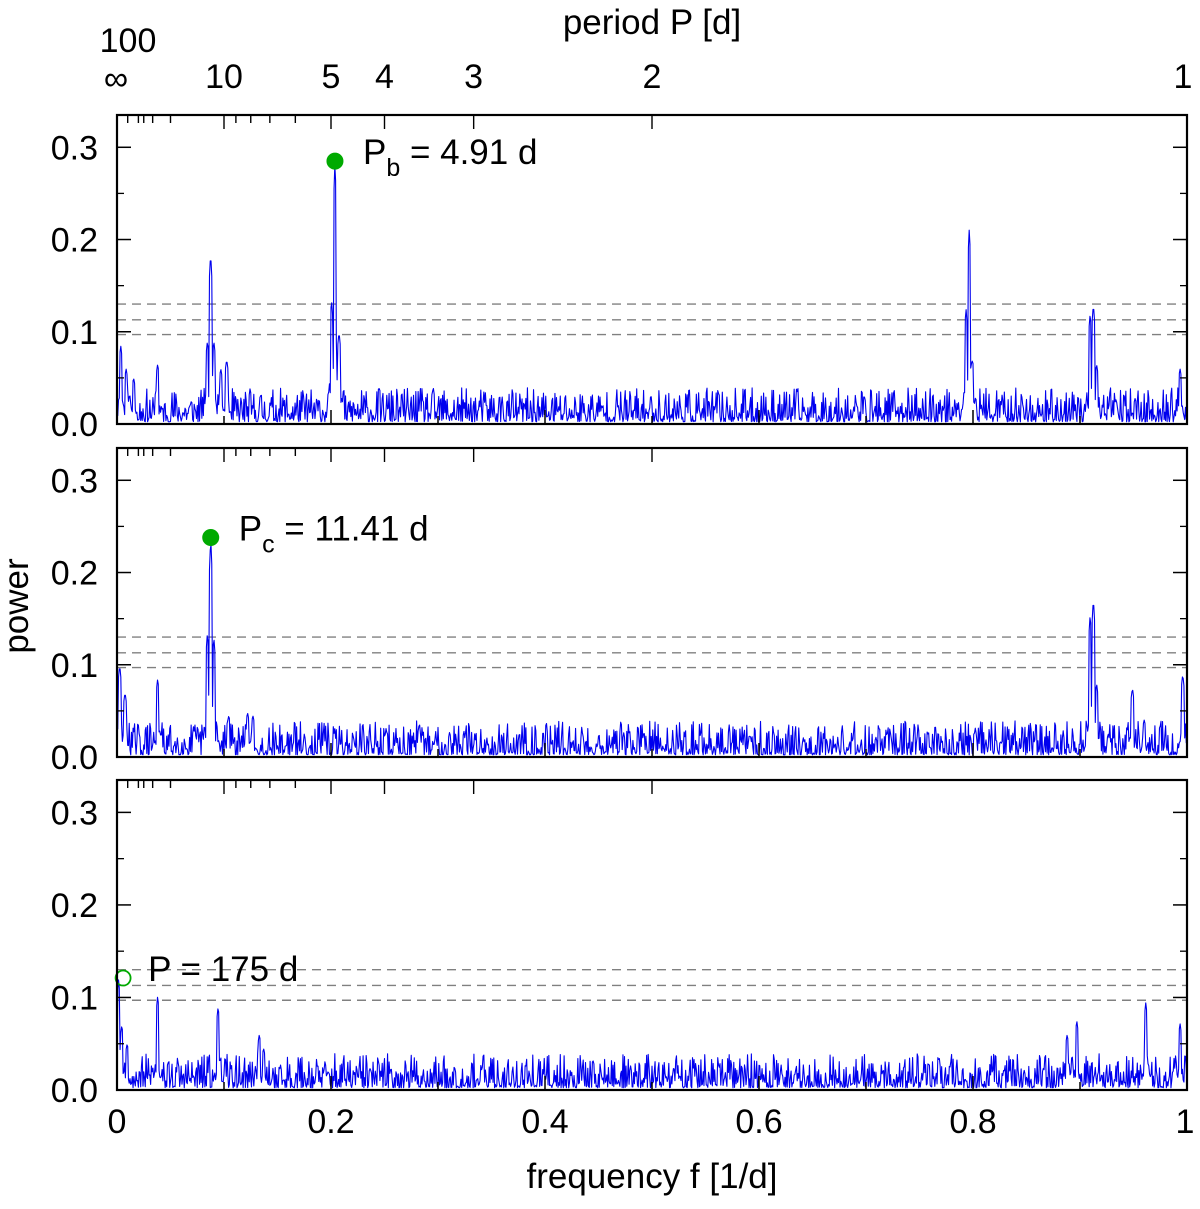 This screenshot has height=1209, width=1200. I want to click on period-tick-label: 10, so click(224, 77).